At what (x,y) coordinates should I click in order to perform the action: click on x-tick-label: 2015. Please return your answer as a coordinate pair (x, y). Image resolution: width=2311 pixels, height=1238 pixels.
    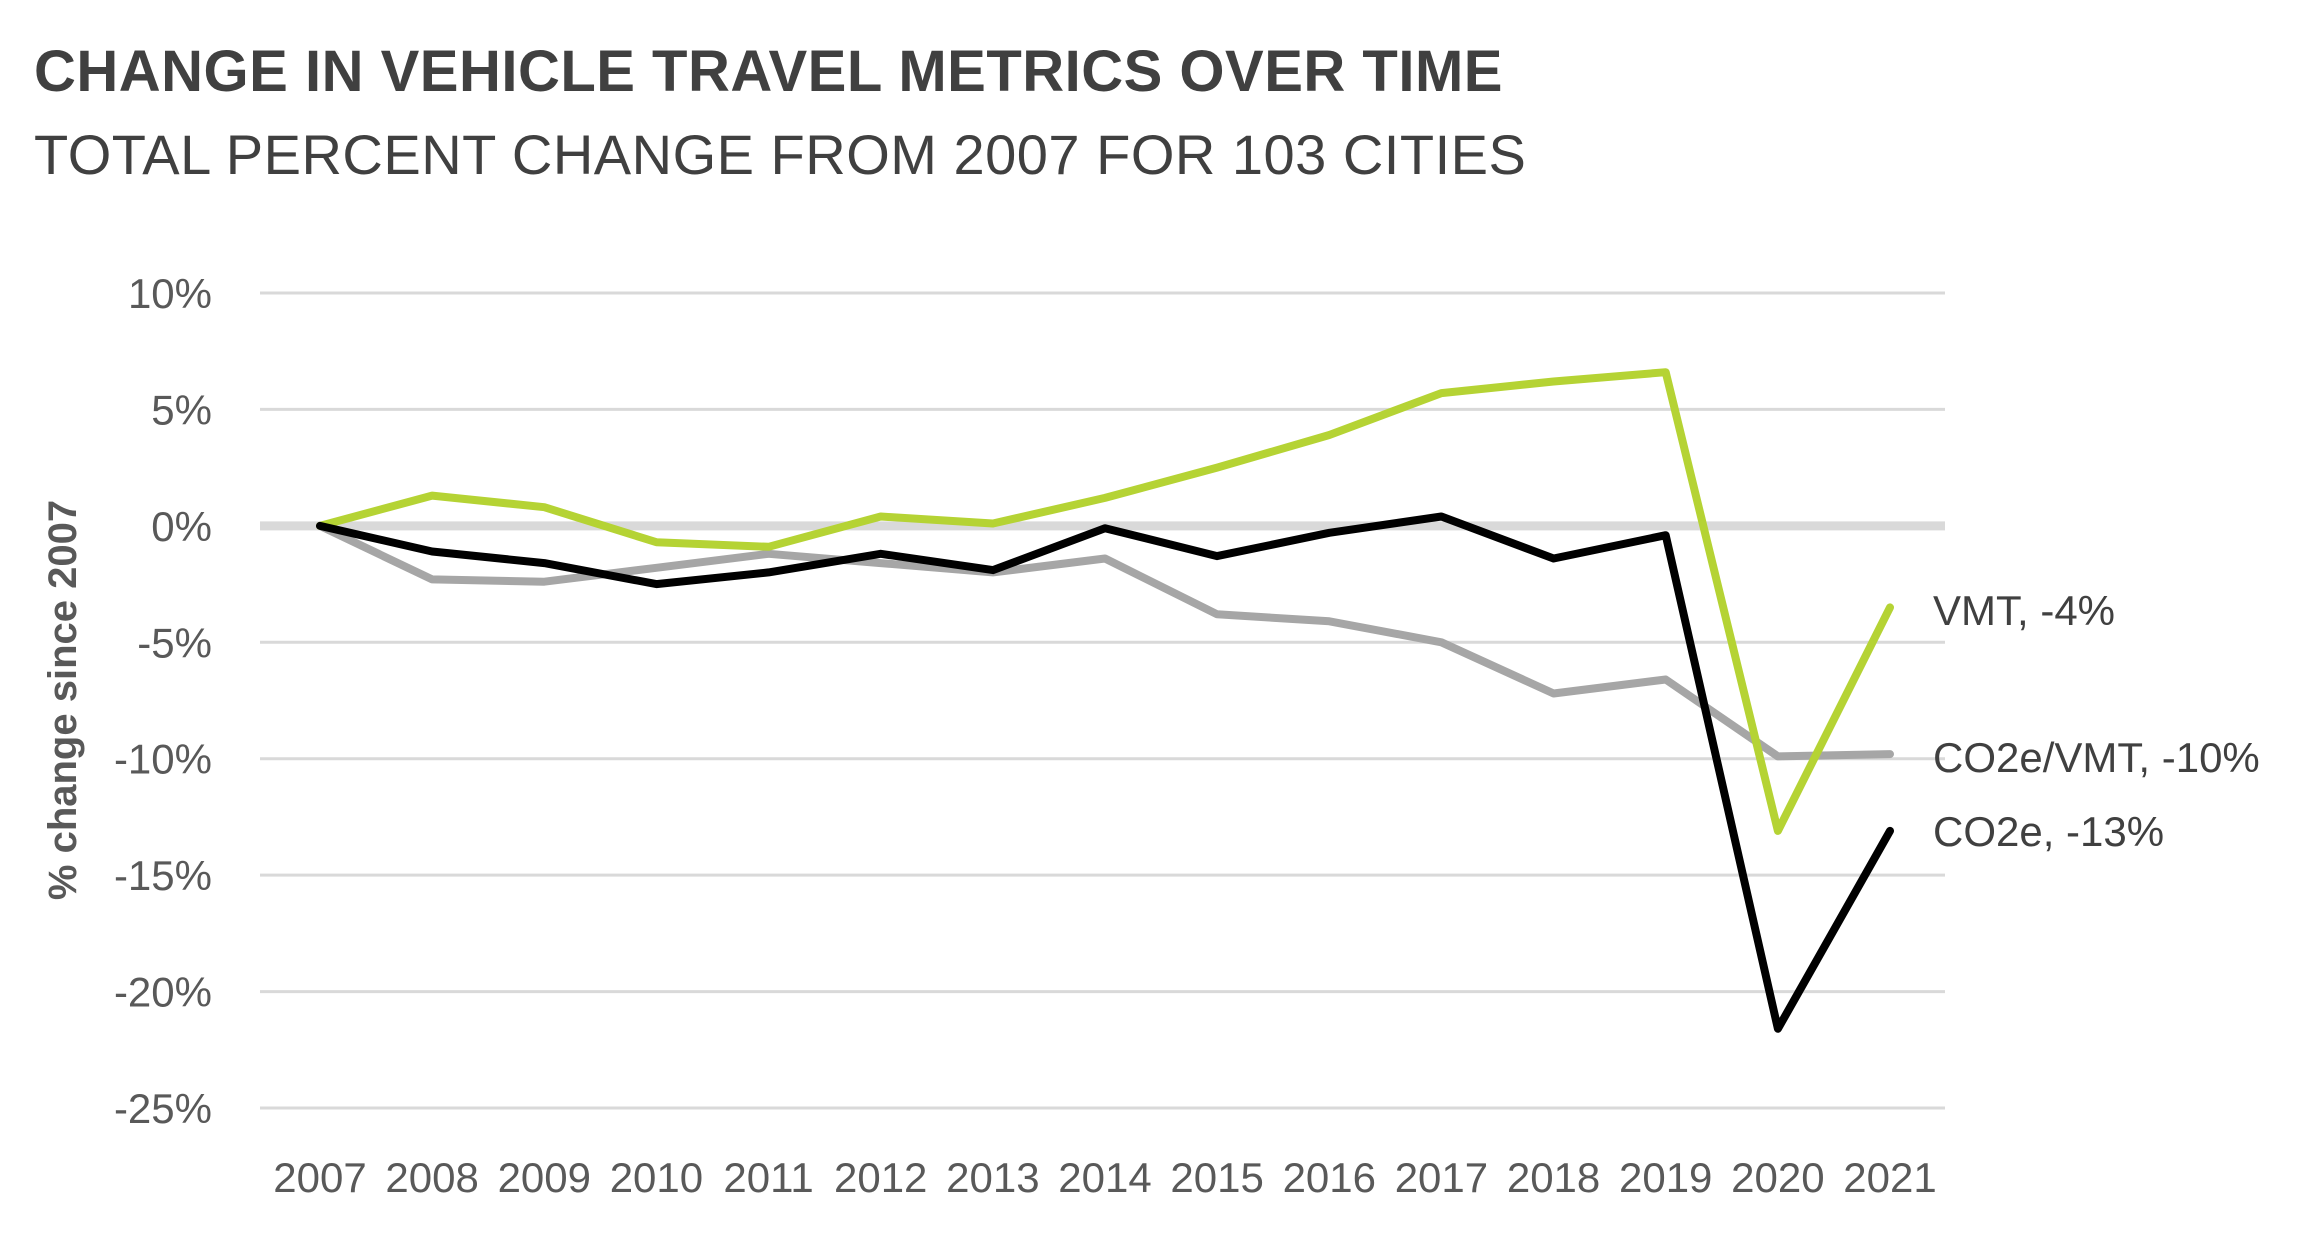
    Looking at the image, I should click on (1216, 1177).